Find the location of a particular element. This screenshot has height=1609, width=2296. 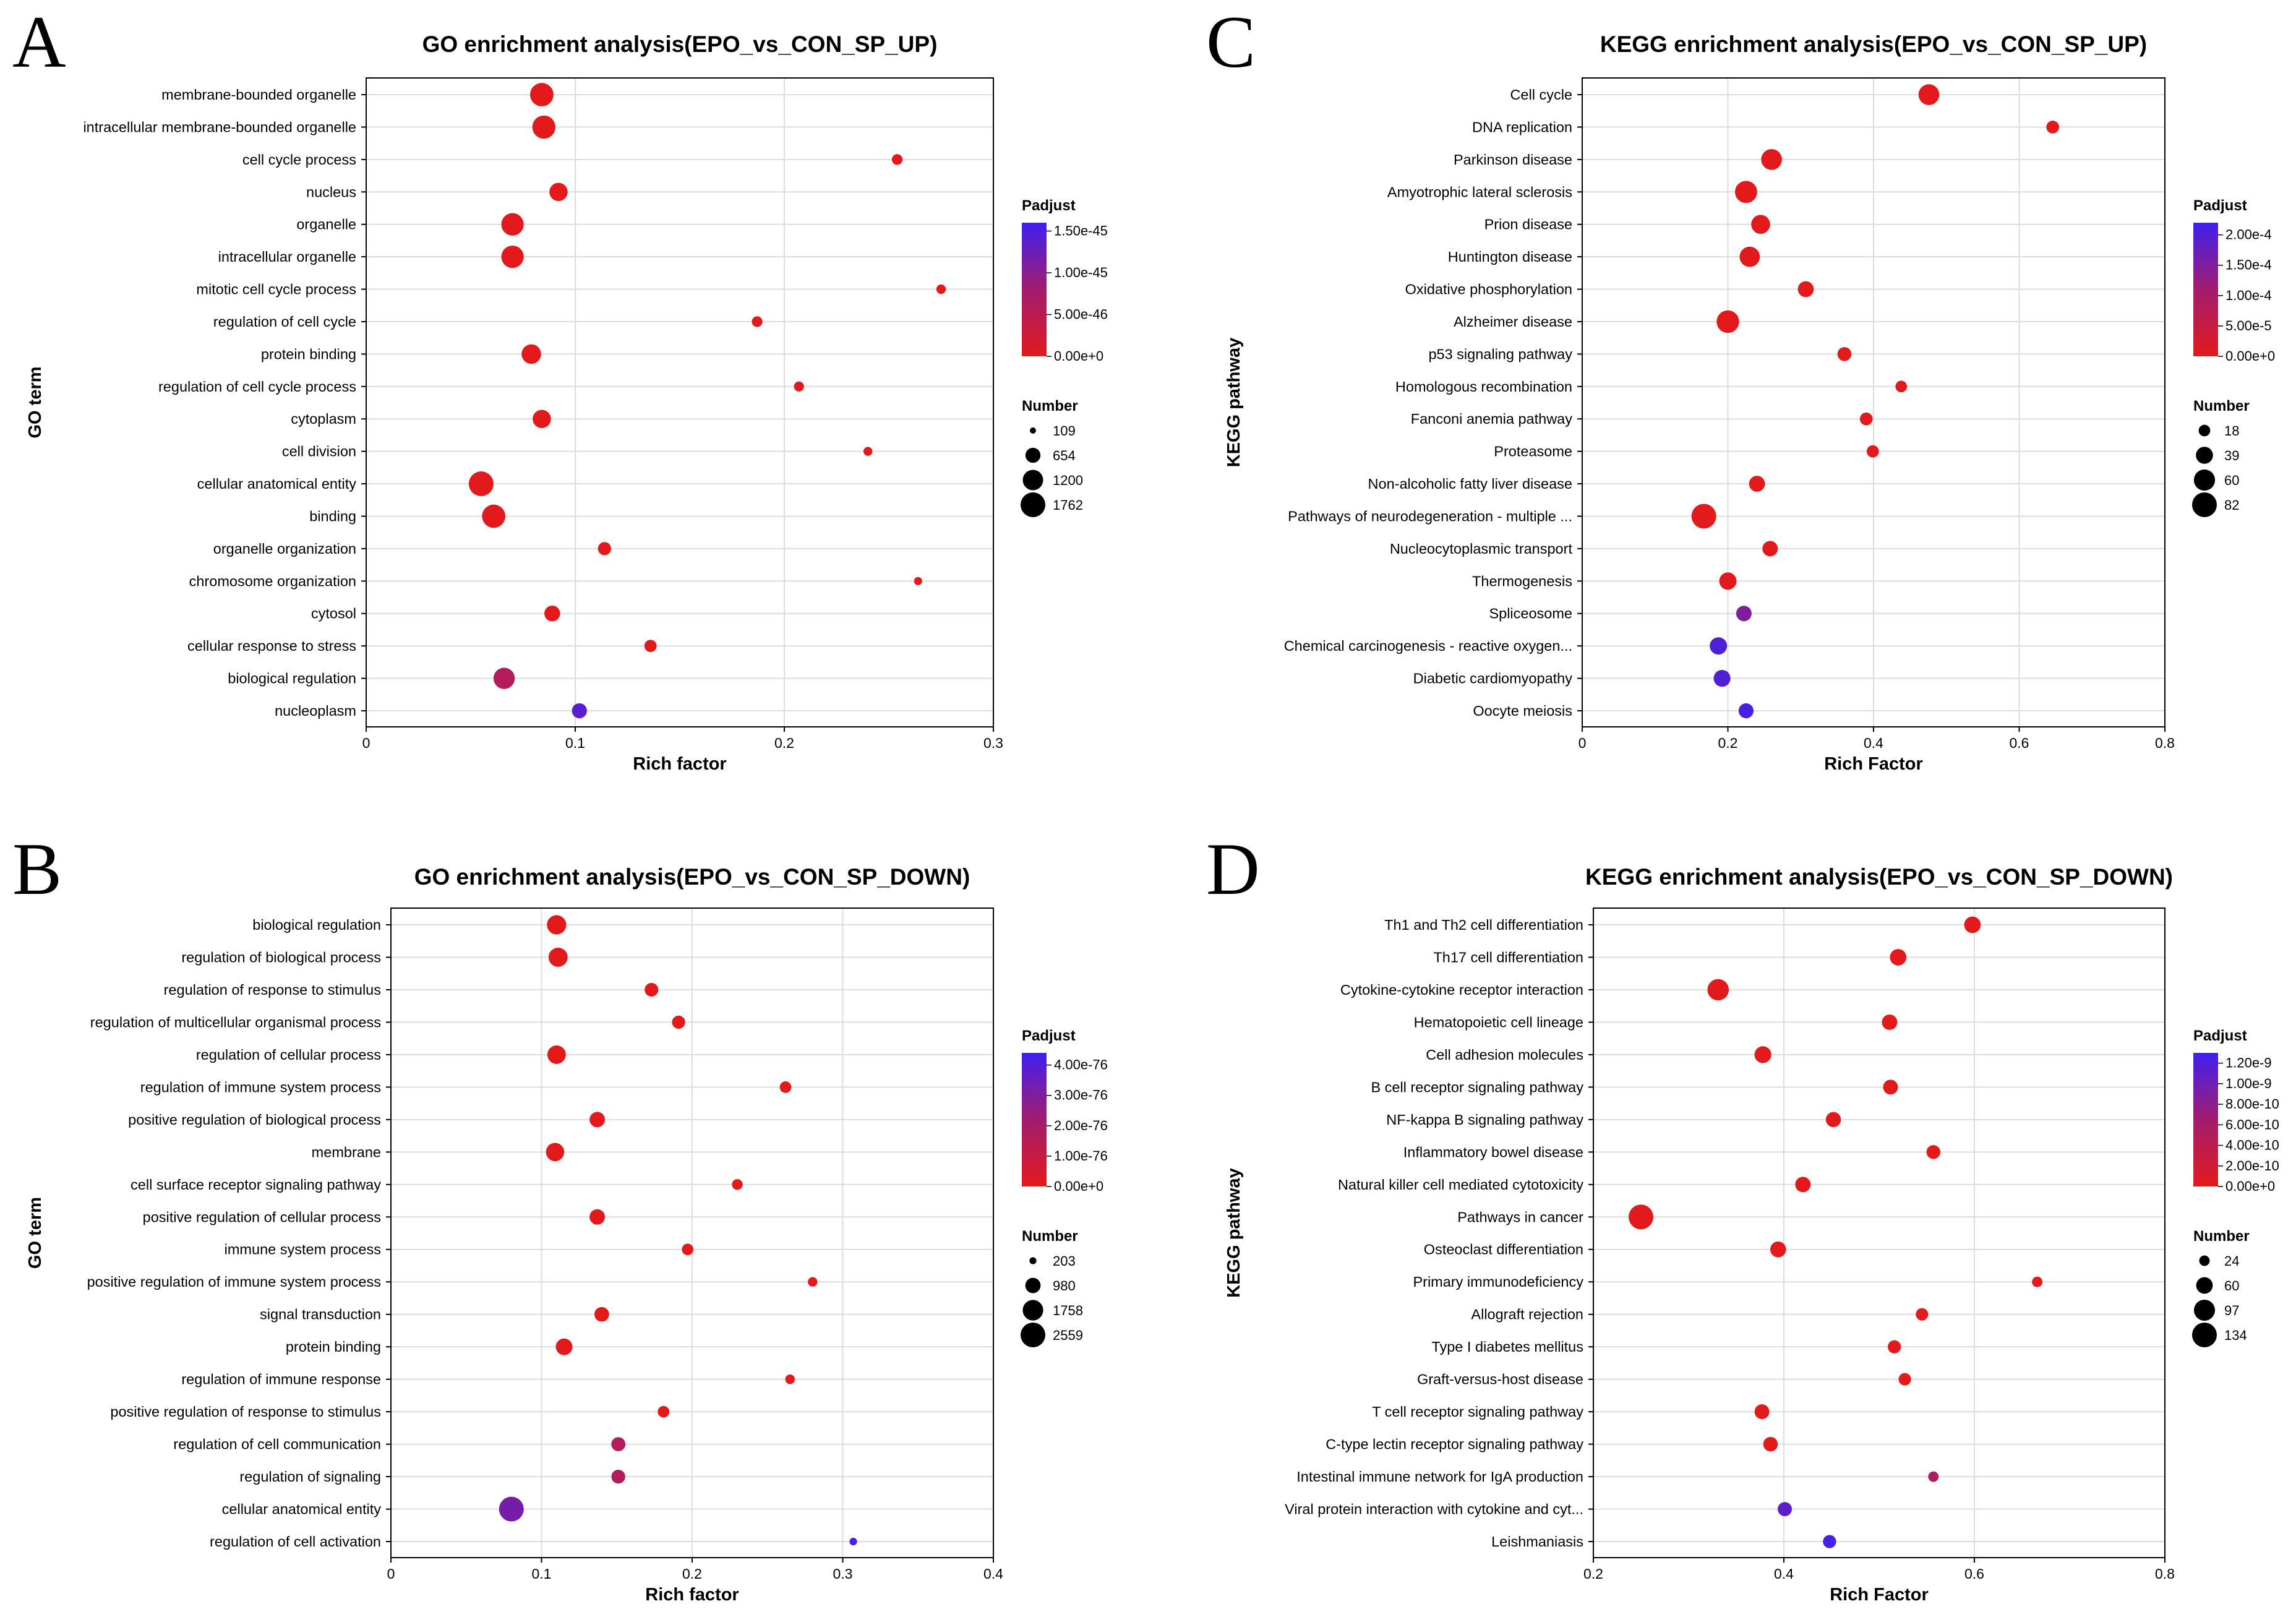

category-label: regulation of cell cycle is located at coordinates (284, 322).